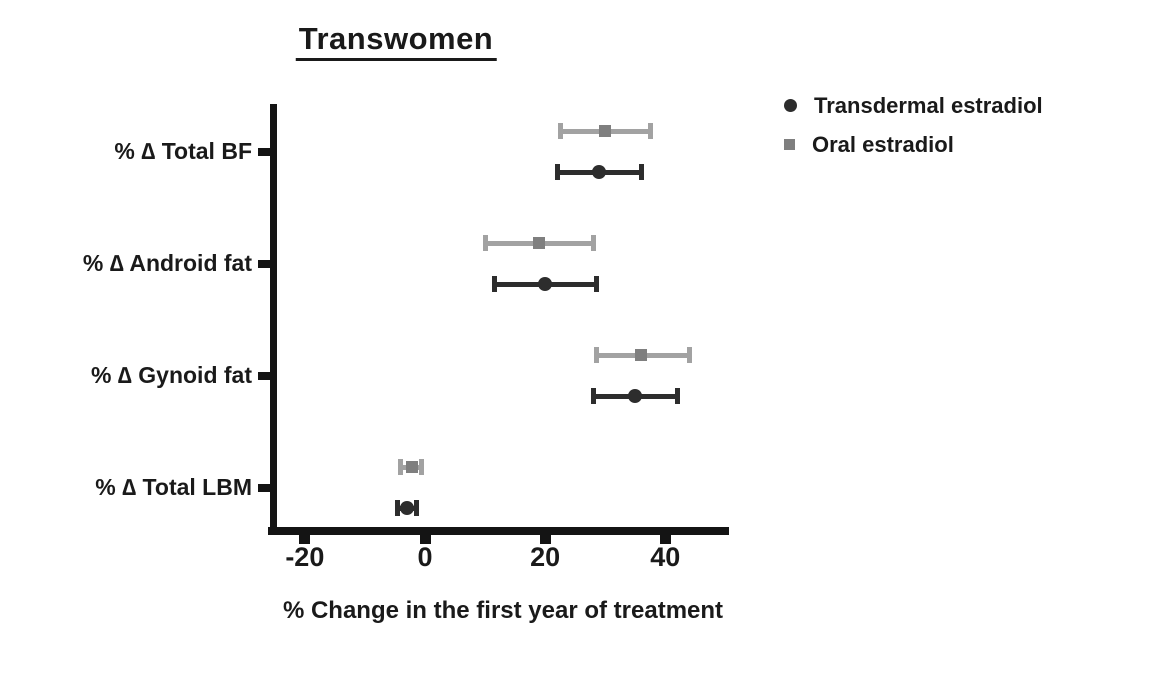  Describe the element at coordinates (173, 486) in the screenshot. I see `y-category-label: % ∆ Total LBM` at that location.